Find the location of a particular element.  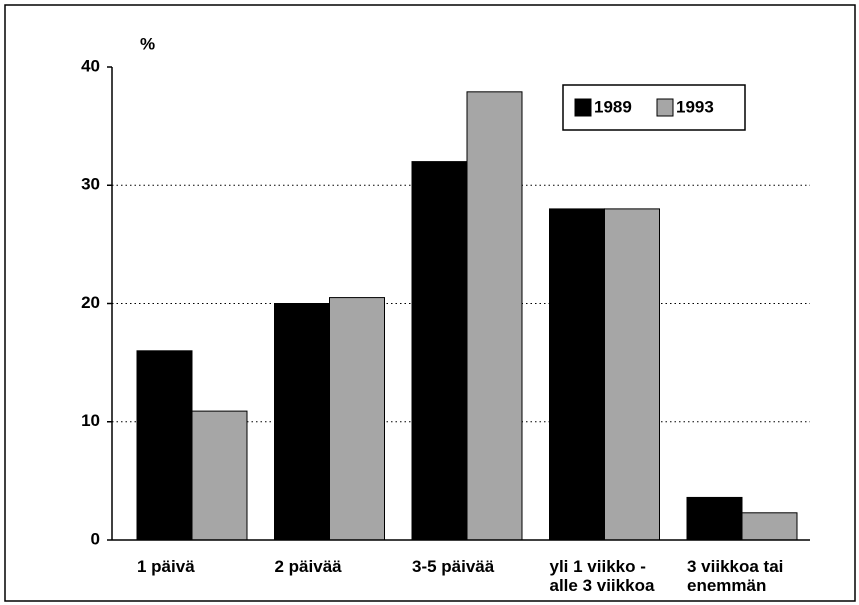

x-tick-label-line: 1 päivä is located at coordinates (166, 566).